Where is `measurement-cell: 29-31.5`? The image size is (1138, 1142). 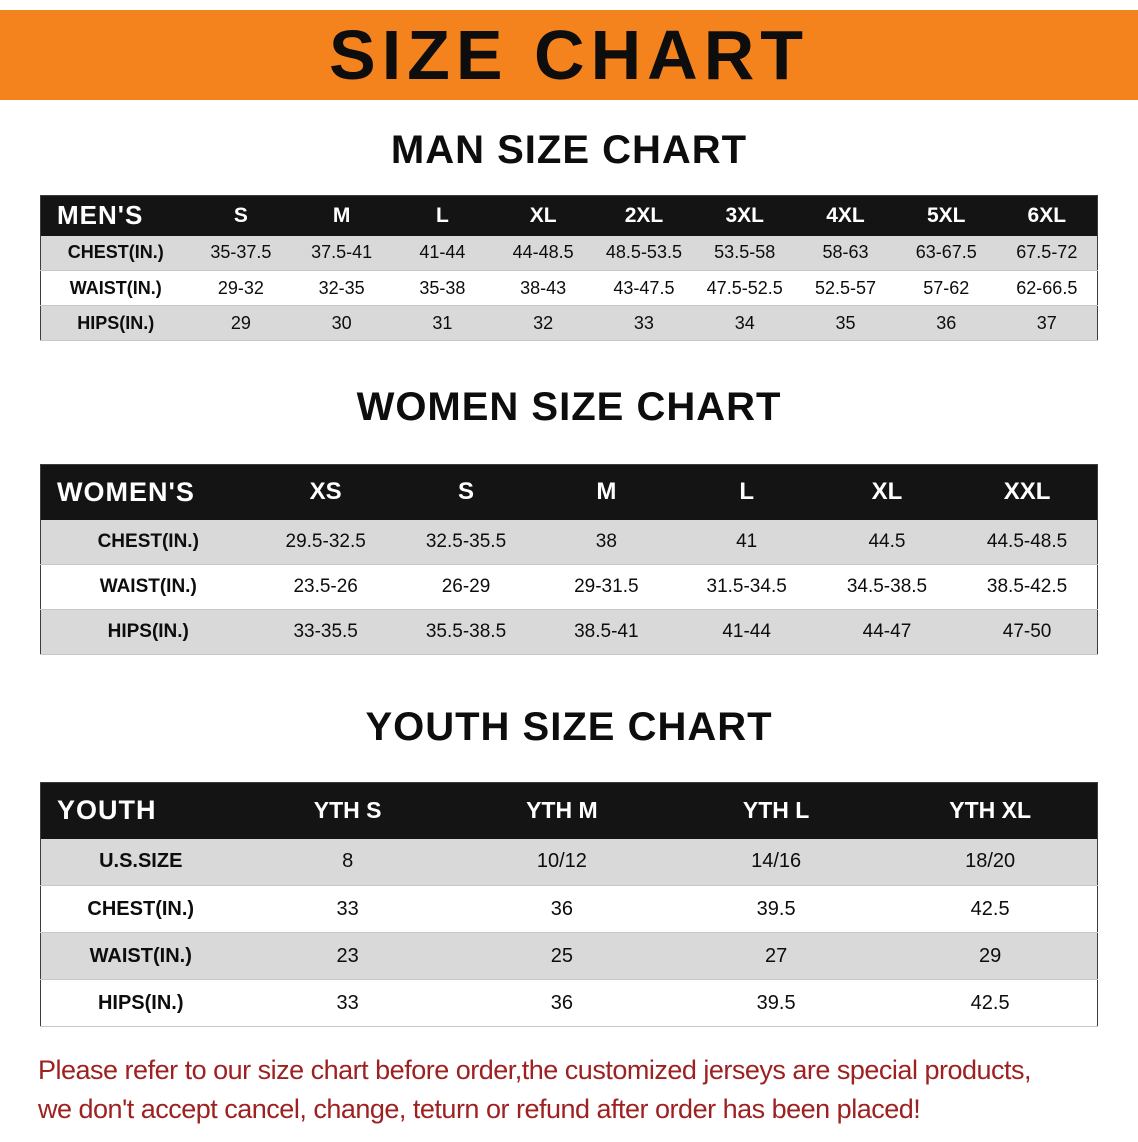 measurement-cell: 29-31.5 is located at coordinates (606, 587).